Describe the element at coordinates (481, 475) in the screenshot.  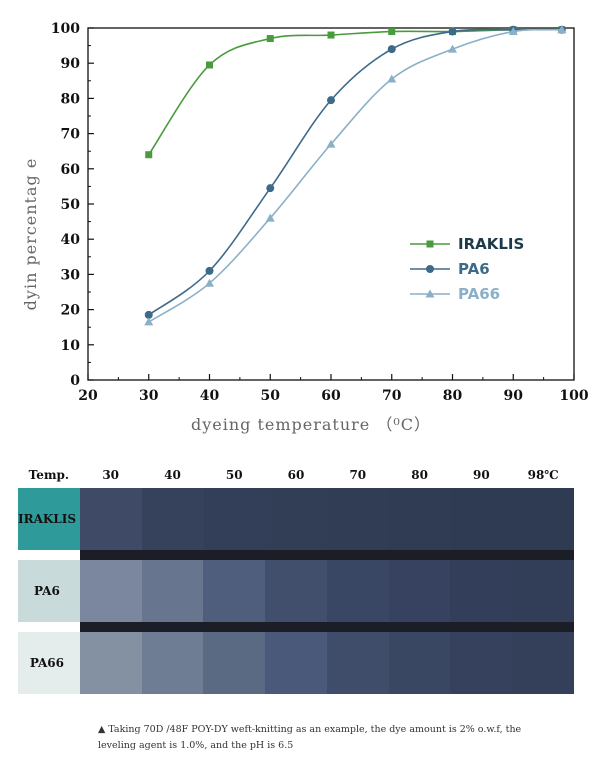
I see `temp-header-cell: 90` at that location.